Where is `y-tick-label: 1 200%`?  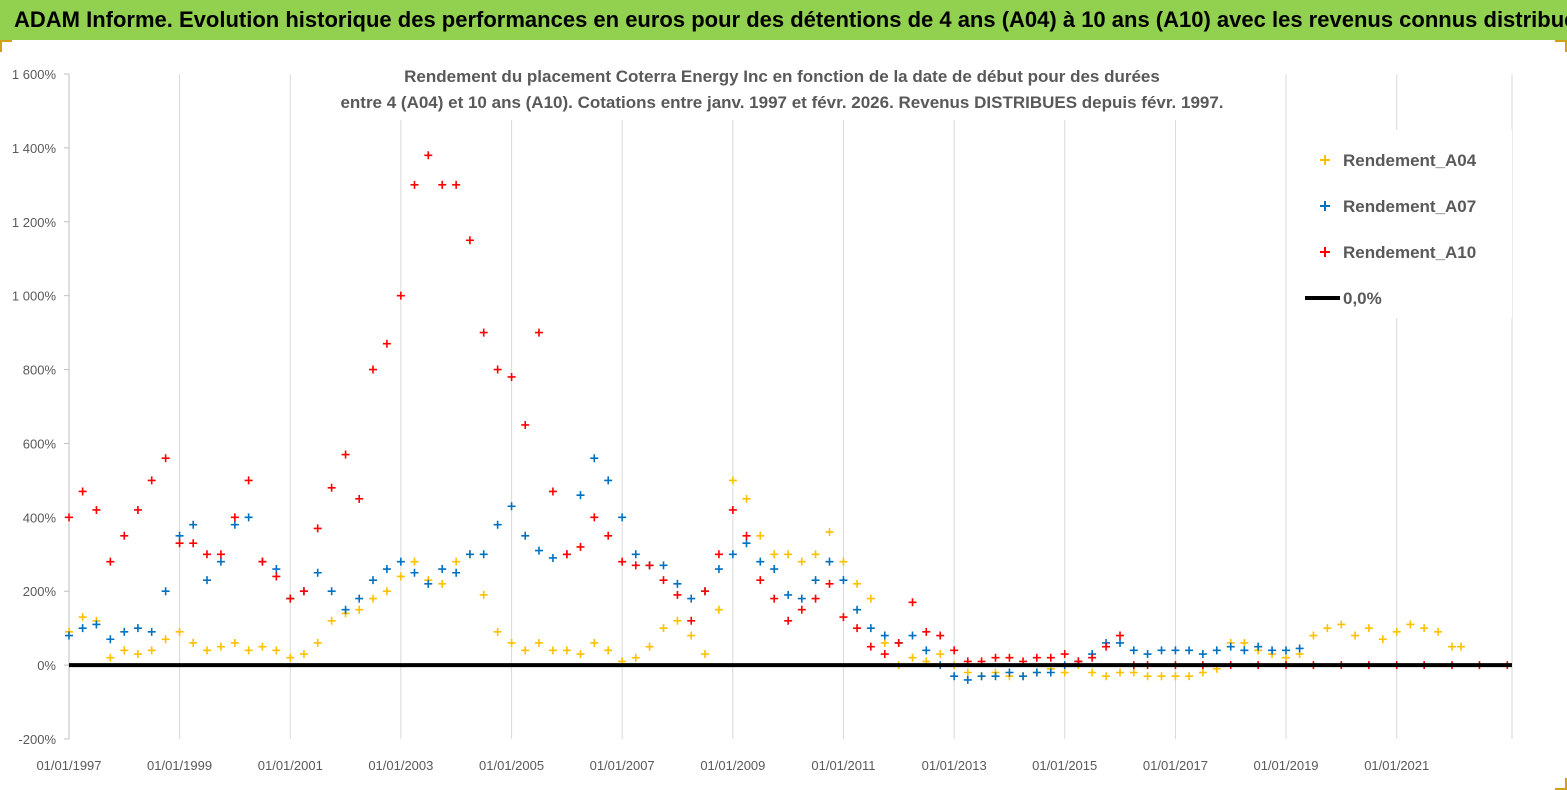 y-tick-label: 1 200% is located at coordinates (34, 222).